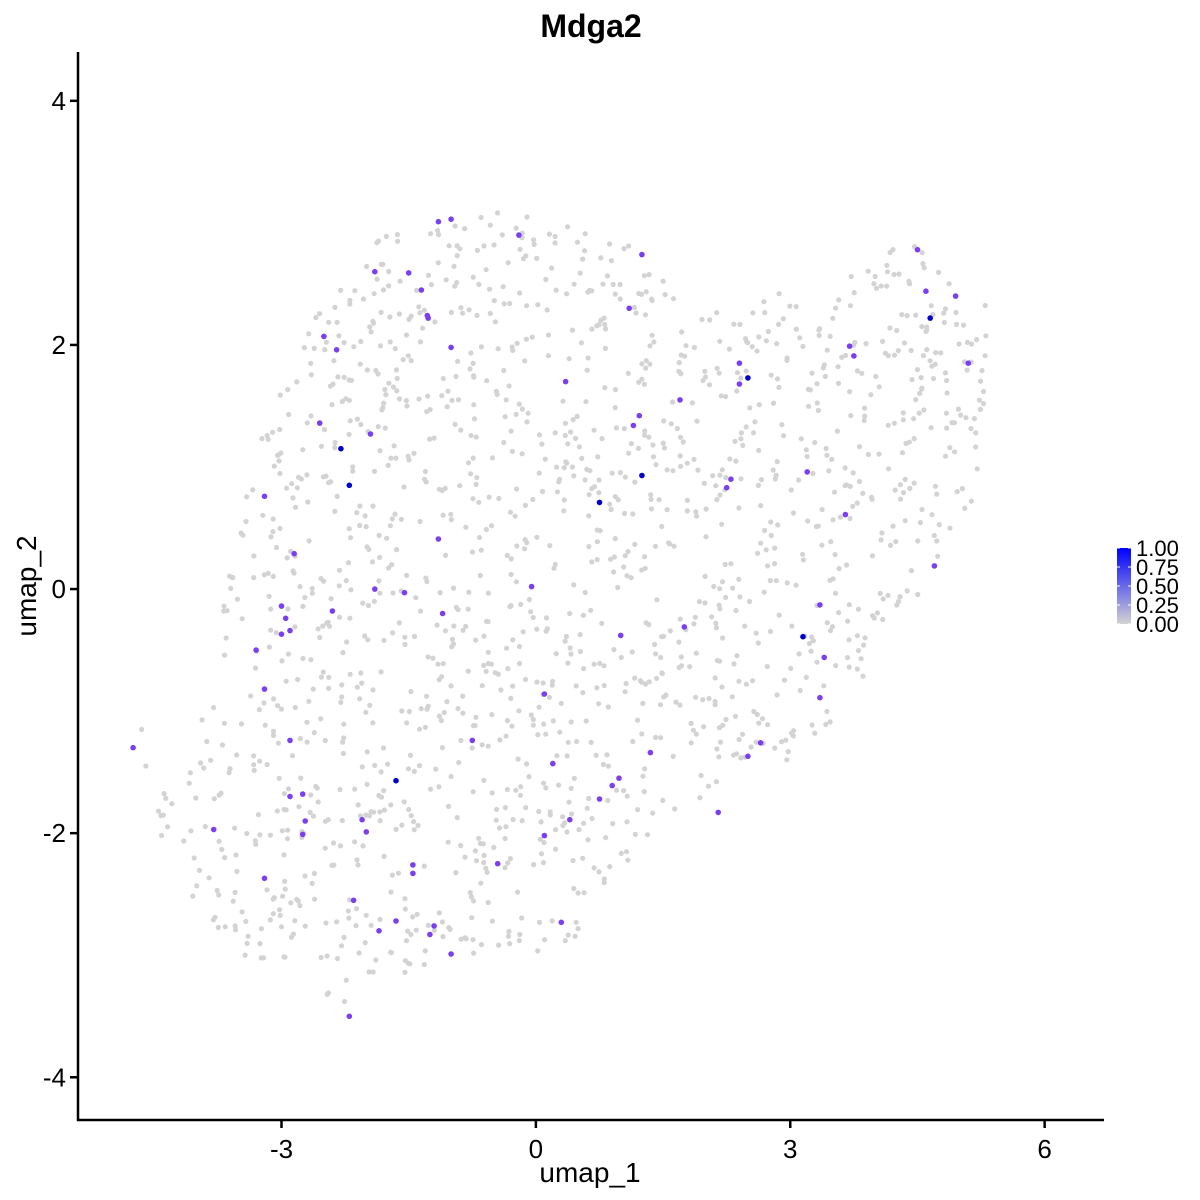 The height and width of the screenshot is (1200, 1200). I want to click on colorbar, so click(1124, 586).